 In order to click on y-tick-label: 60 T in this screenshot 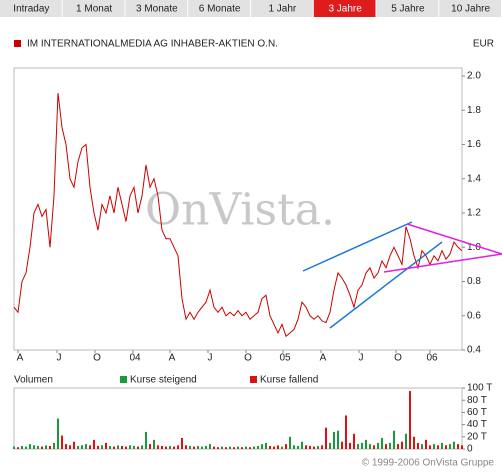, I will do `click(477, 412)`.